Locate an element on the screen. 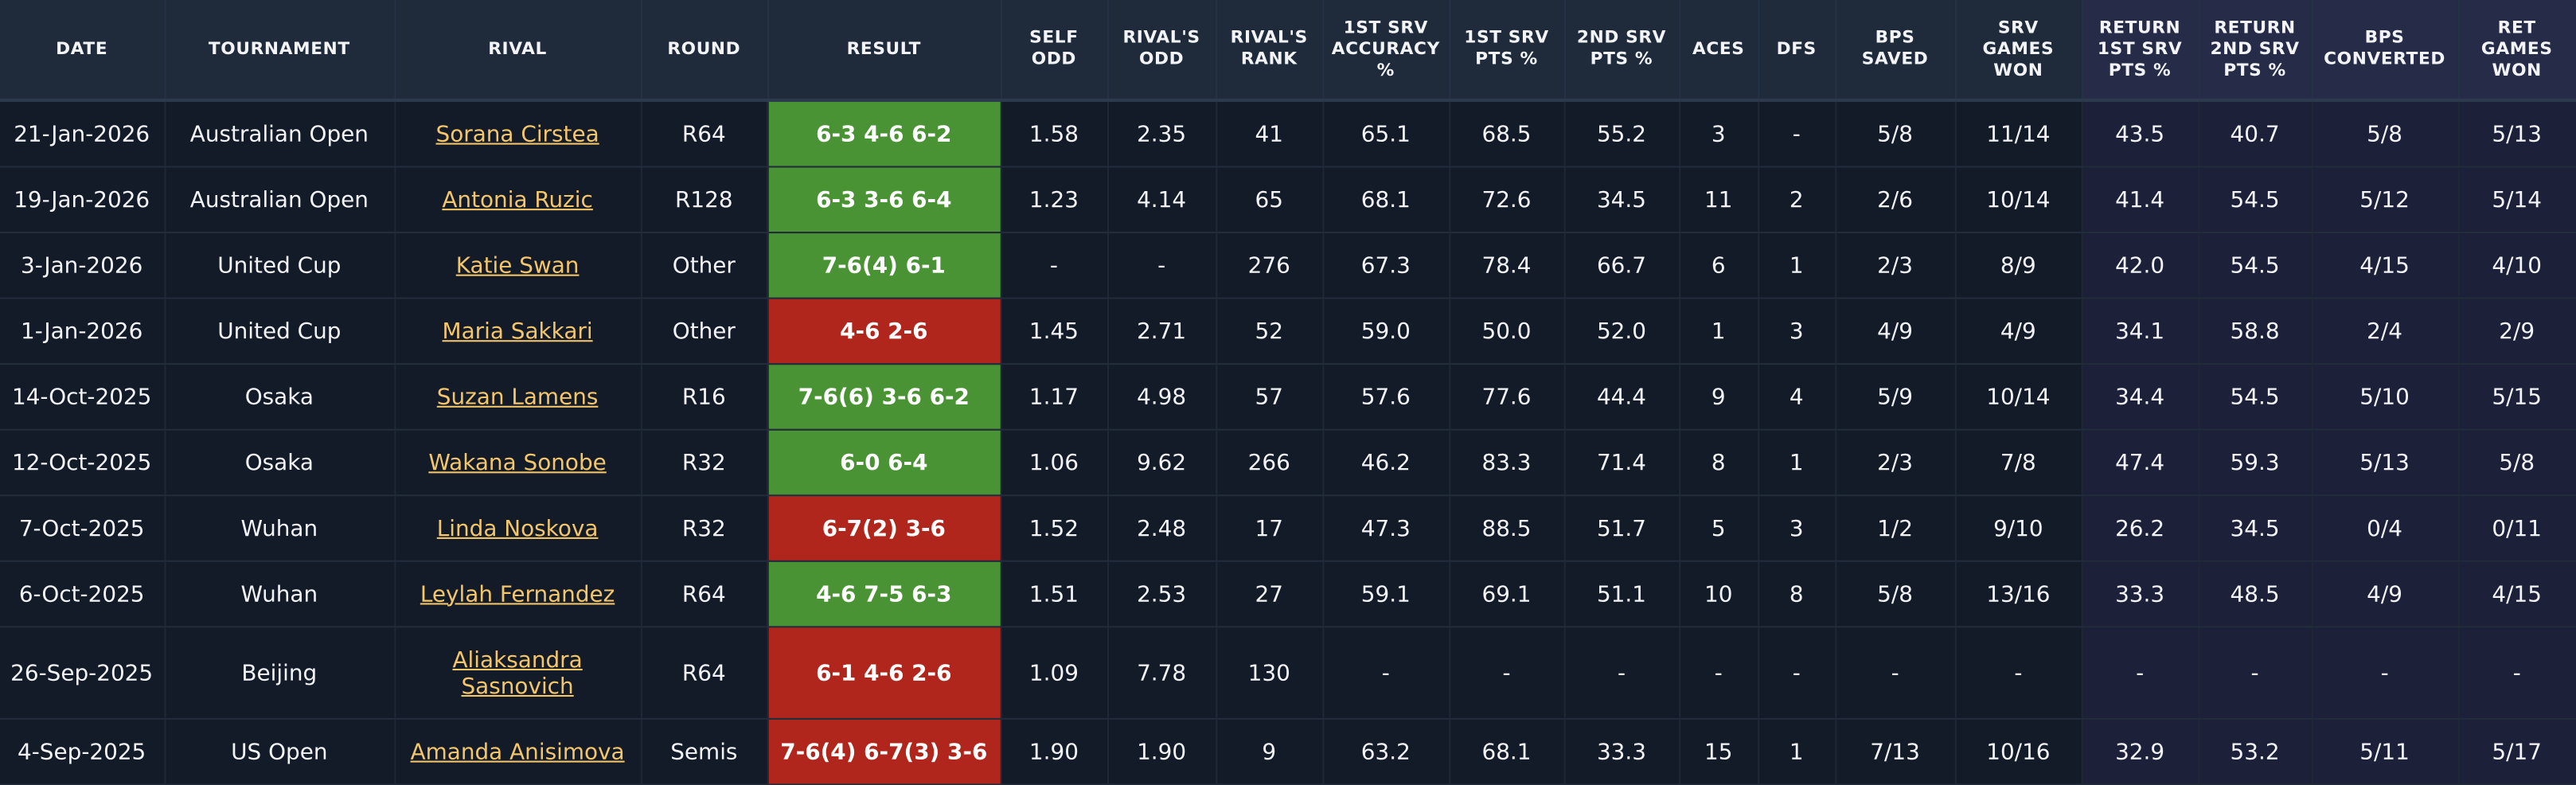 Image resolution: width=2576 pixels, height=785 pixels. stat-cell: 5/15 is located at coordinates (2516, 397).